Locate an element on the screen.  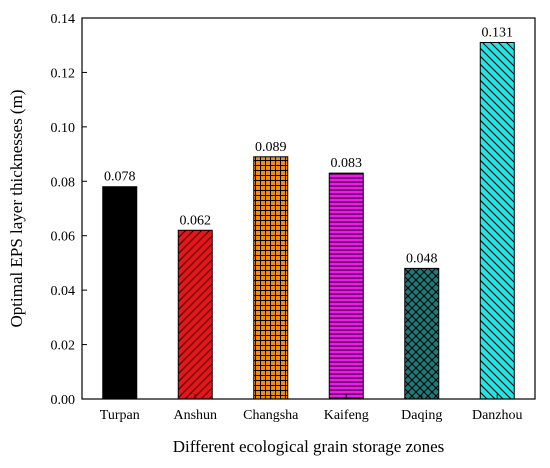
y-tick-label: 0.10 is located at coordinates (63, 128).